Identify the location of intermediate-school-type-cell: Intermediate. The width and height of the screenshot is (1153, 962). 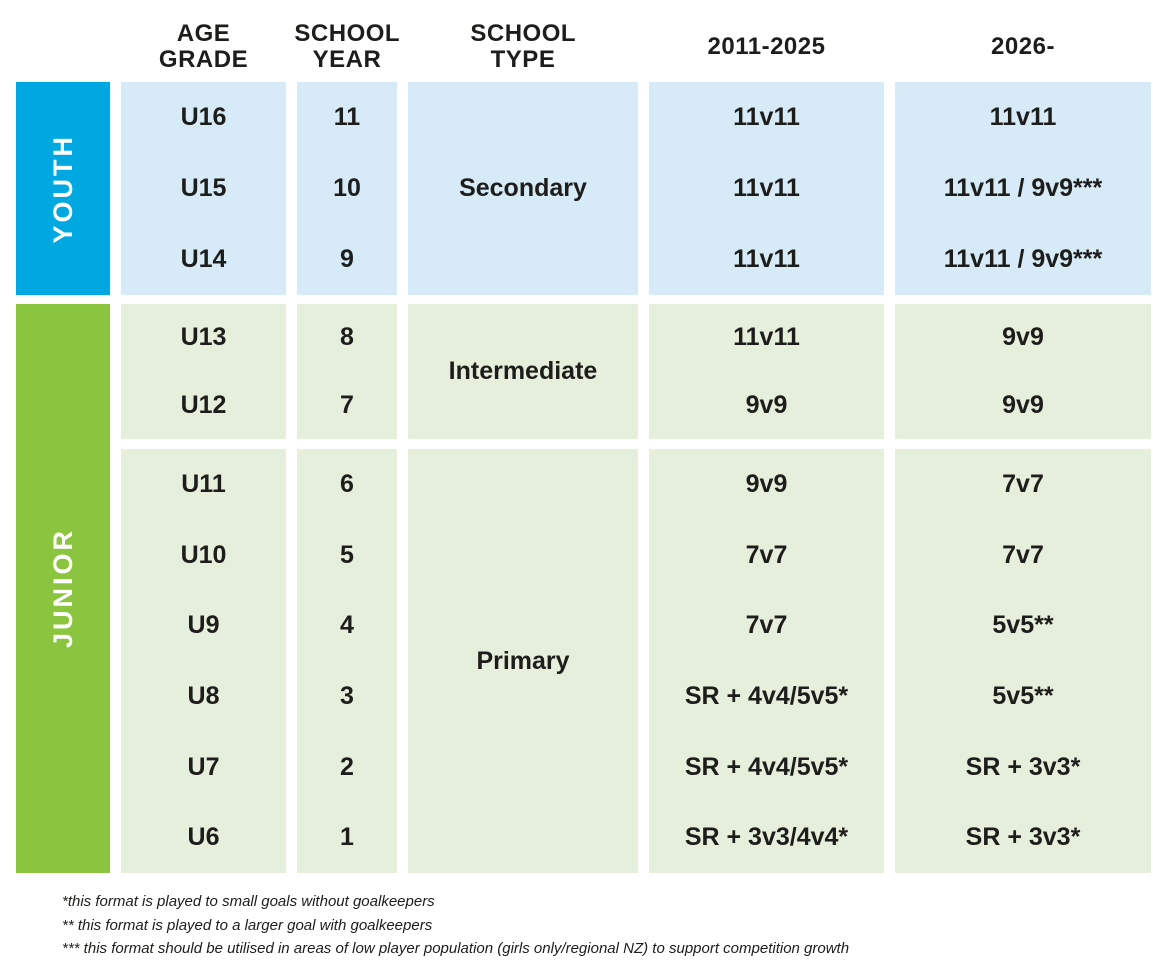
(523, 371).